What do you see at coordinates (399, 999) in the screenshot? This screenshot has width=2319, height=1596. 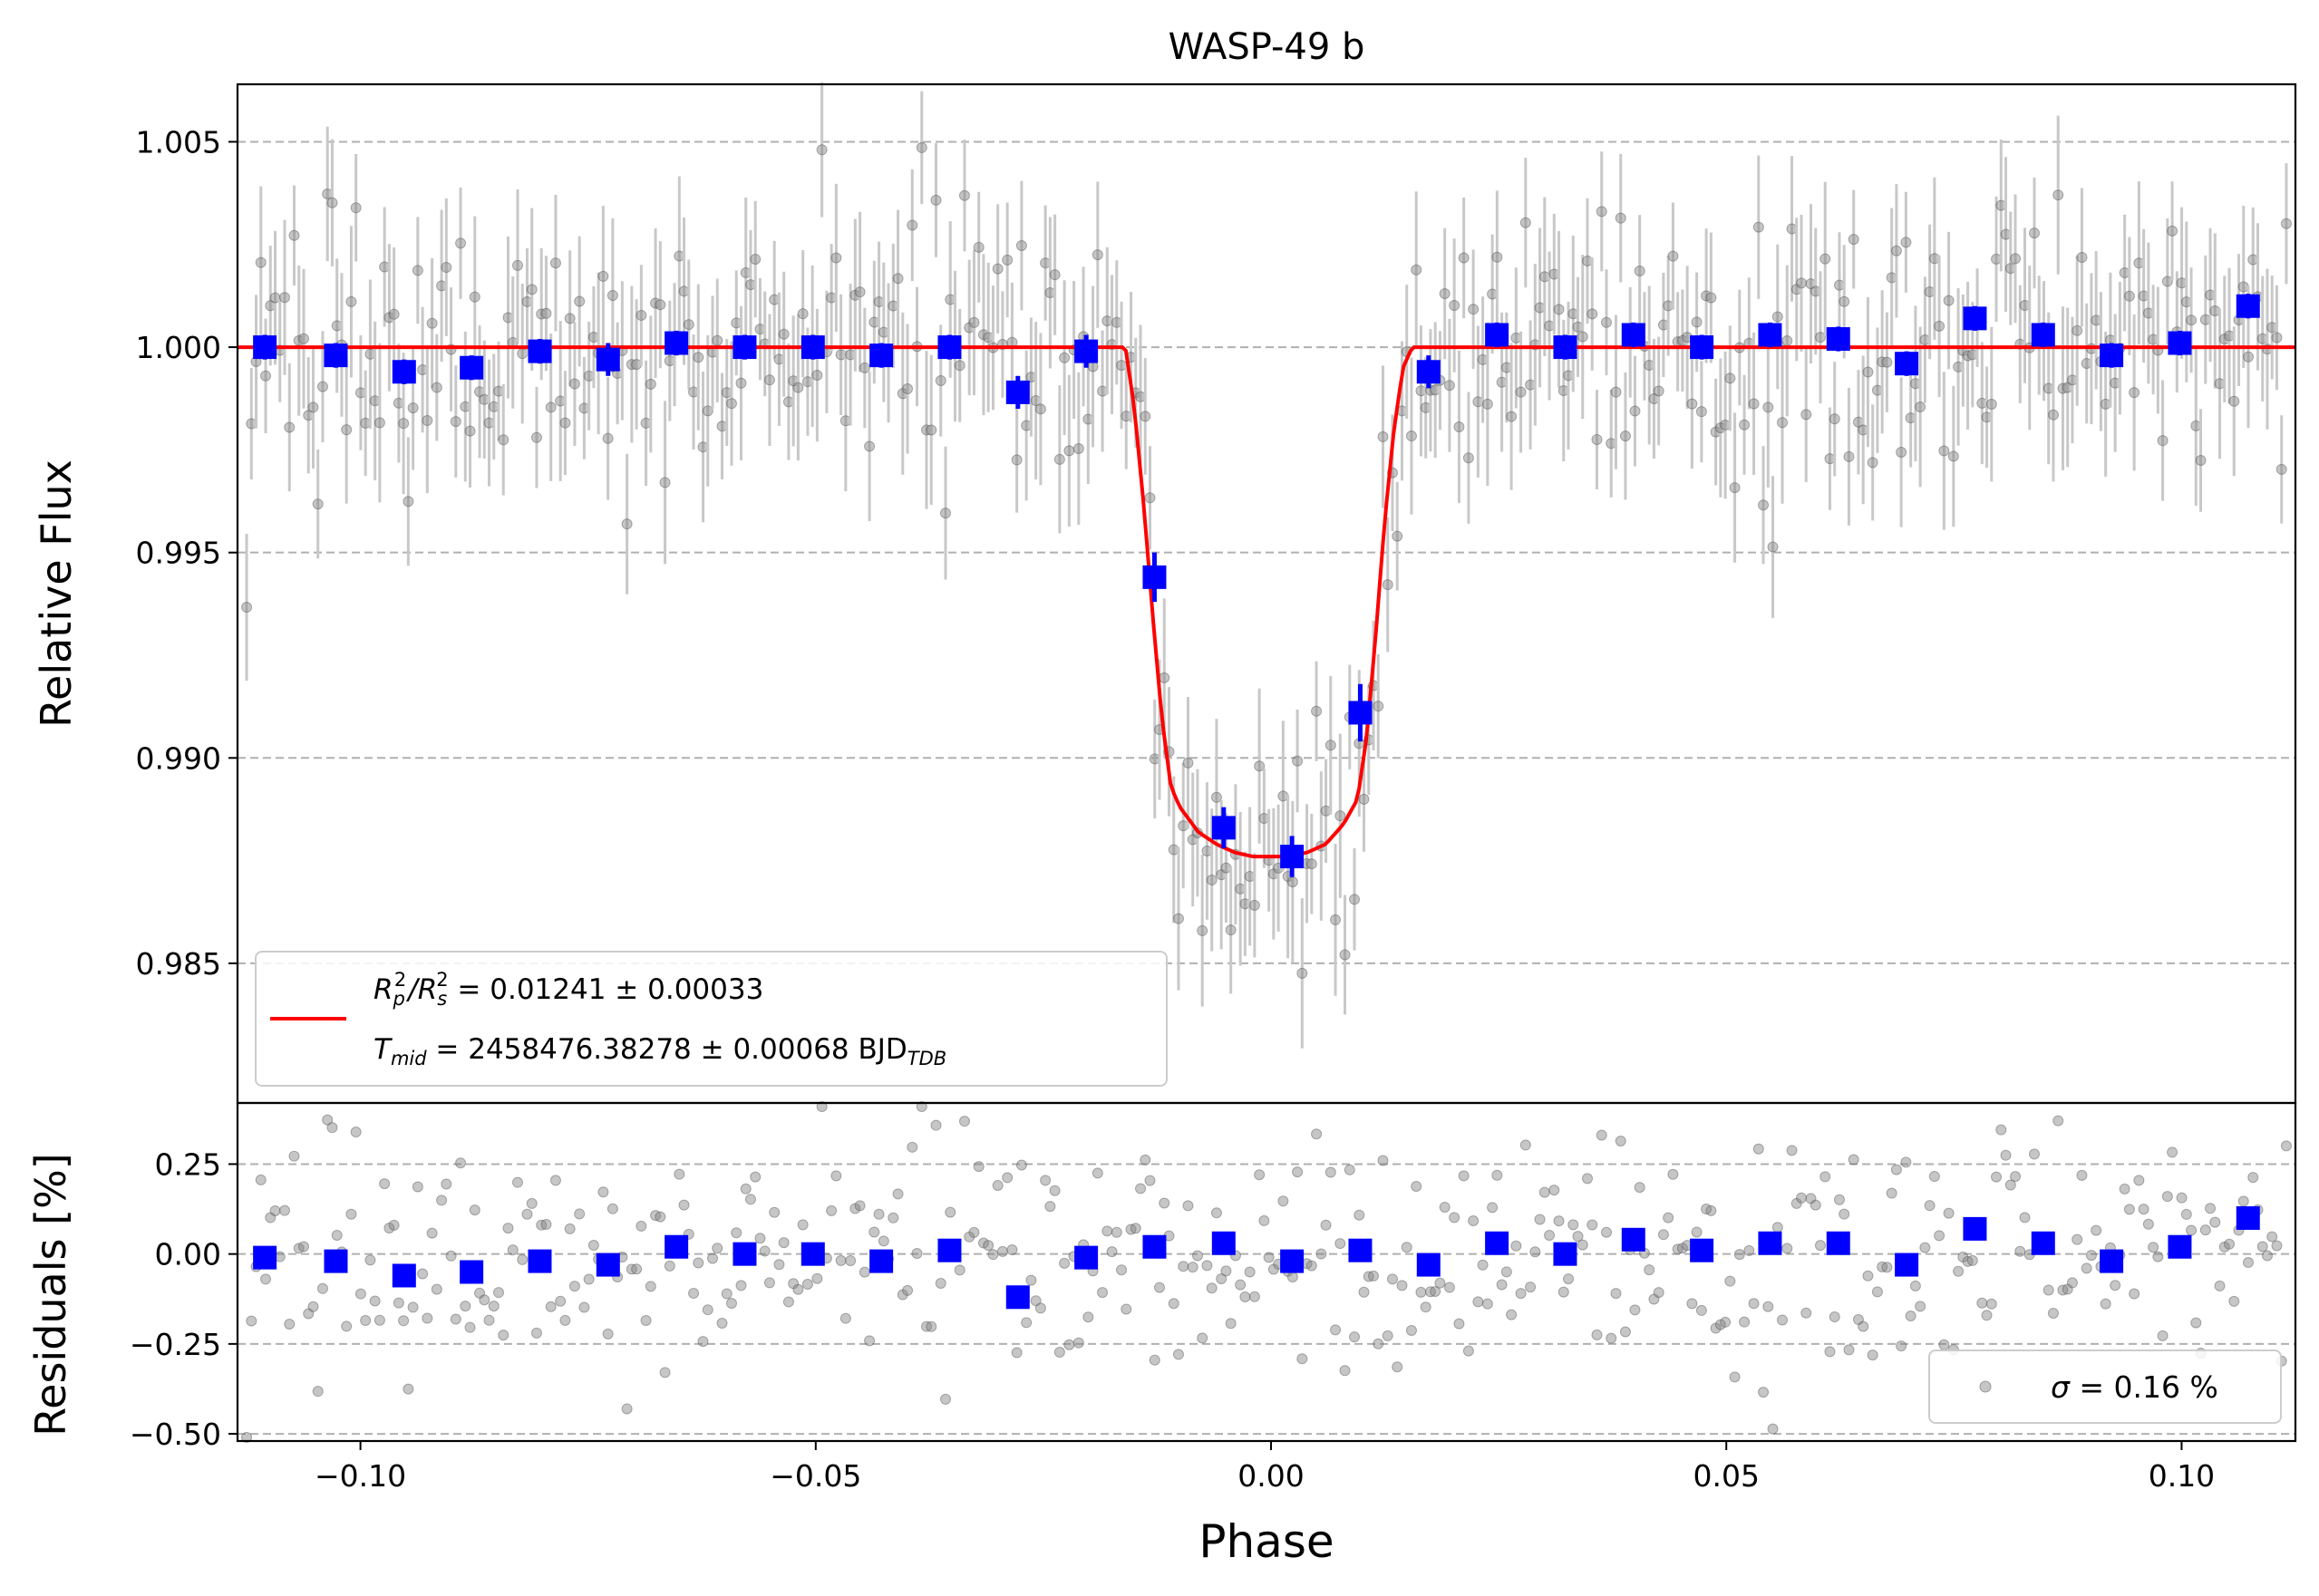 I see `legend-rp-subscript: p` at bounding box center [399, 999].